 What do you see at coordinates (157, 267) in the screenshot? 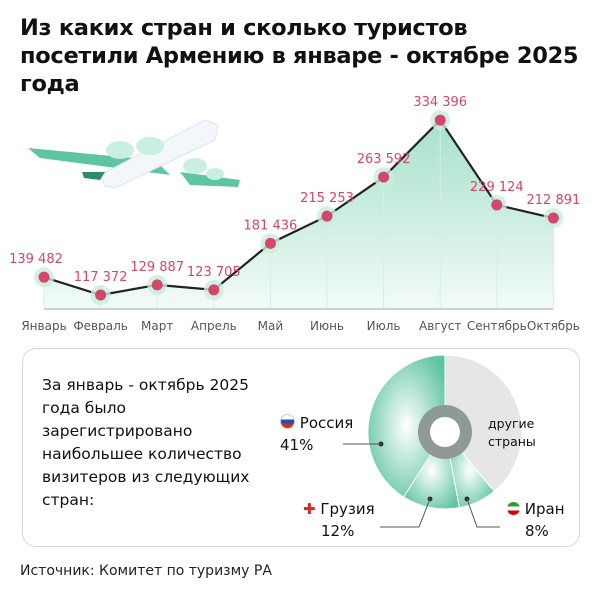
I see `data-label: 129 887` at bounding box center [157, 267].